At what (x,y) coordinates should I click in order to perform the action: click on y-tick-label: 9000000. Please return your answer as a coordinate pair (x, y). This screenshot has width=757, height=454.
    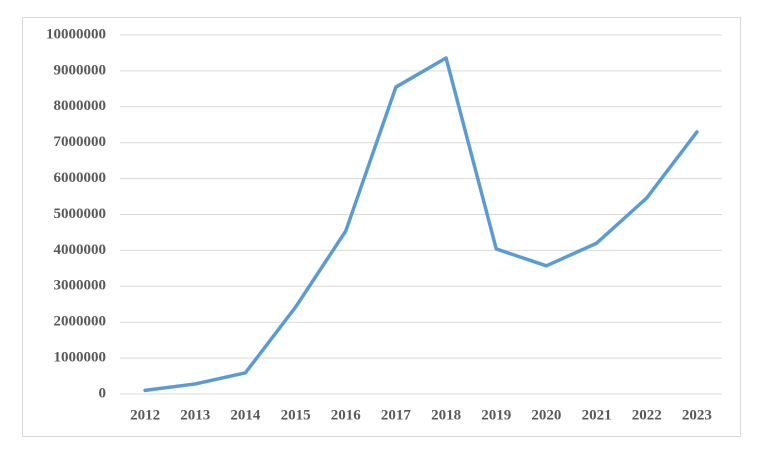
    Looking at the image, I should click on (80, 70).